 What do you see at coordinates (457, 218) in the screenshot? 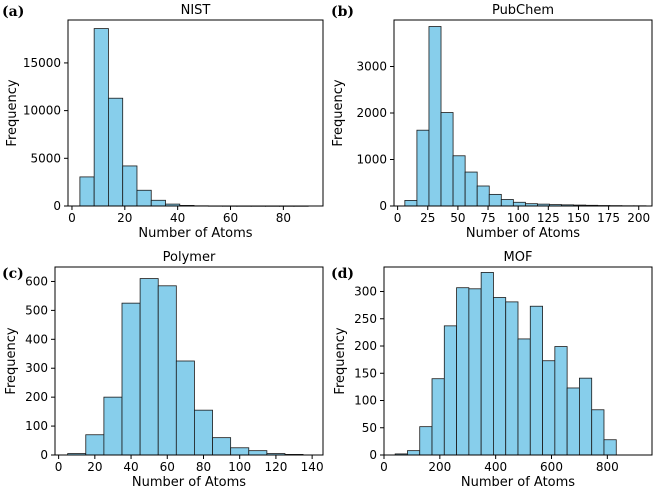
I see `x-tick-label: 50` at bounding box center [457, 218].